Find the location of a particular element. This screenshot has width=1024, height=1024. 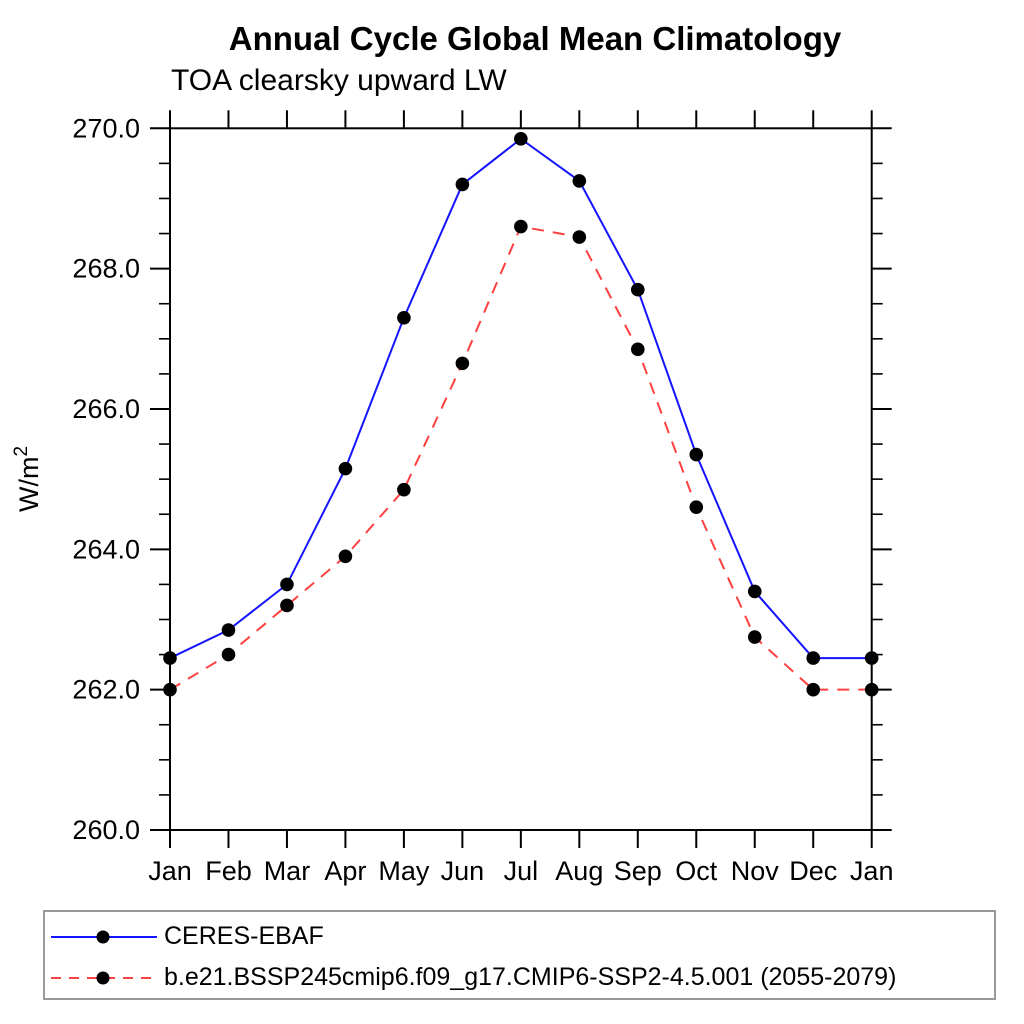

y-tick-label: 266.0 is located at coordinates (106, 409).